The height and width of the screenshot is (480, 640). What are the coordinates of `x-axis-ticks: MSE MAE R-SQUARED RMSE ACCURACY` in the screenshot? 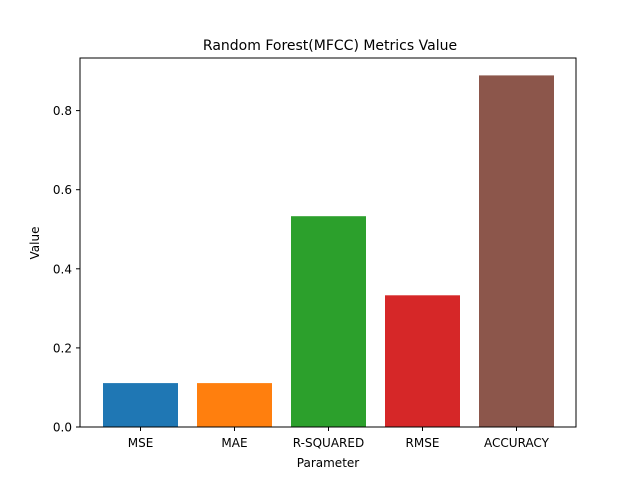 It's located at (339, 438).